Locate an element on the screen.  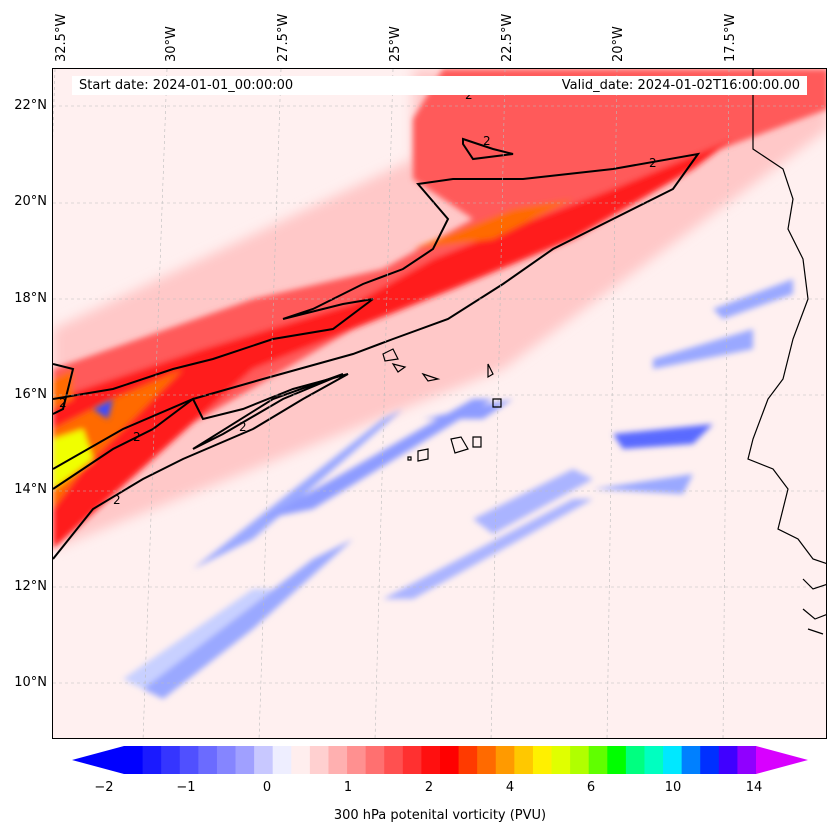
lon-label: 27.5°W is located at coordinates (283, 37).